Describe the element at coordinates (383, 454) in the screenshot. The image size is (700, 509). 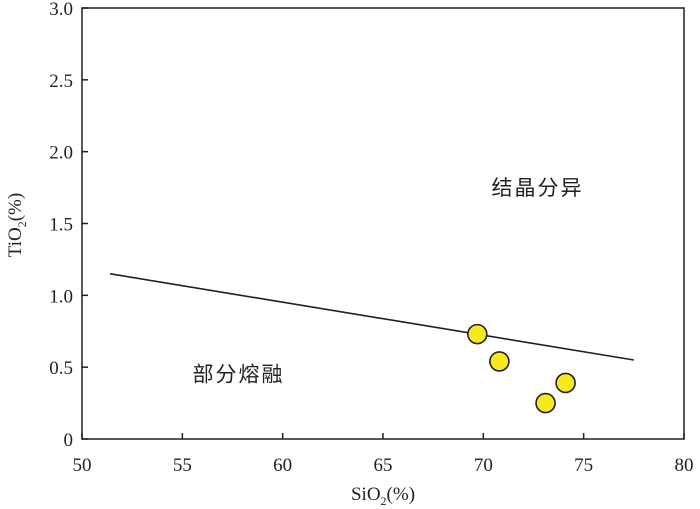
I see `x-axis: 50 55 60 65 70 75 80` at that location.